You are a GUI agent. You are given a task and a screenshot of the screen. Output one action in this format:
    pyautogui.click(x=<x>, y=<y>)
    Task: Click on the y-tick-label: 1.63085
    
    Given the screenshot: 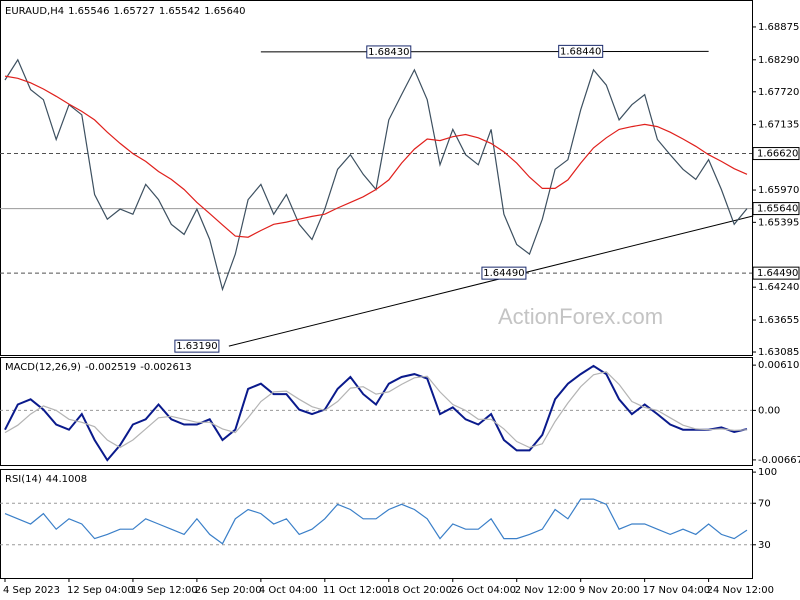 What is the action you would take?
    pyautogui.click(x=778, y=352)
    